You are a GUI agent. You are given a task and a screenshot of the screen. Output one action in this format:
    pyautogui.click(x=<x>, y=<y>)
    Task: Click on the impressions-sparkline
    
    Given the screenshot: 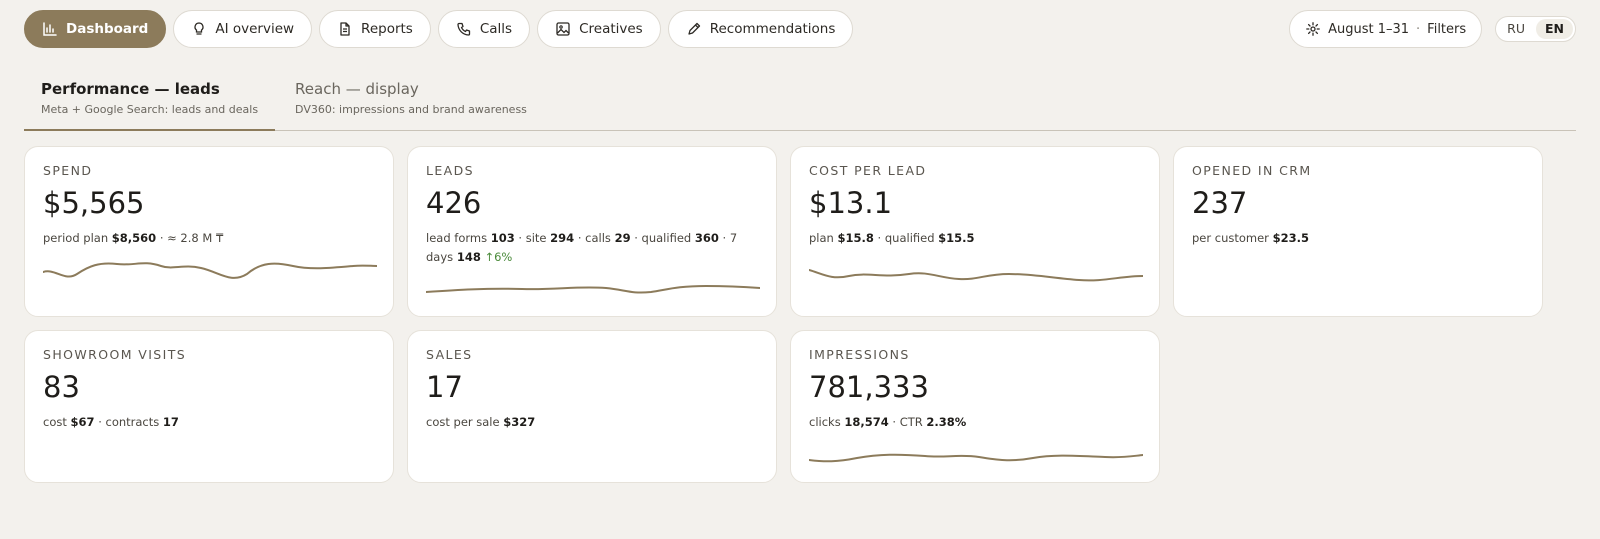 What is the action you would take?
    pyautogui.click(x=976, y=458)
    